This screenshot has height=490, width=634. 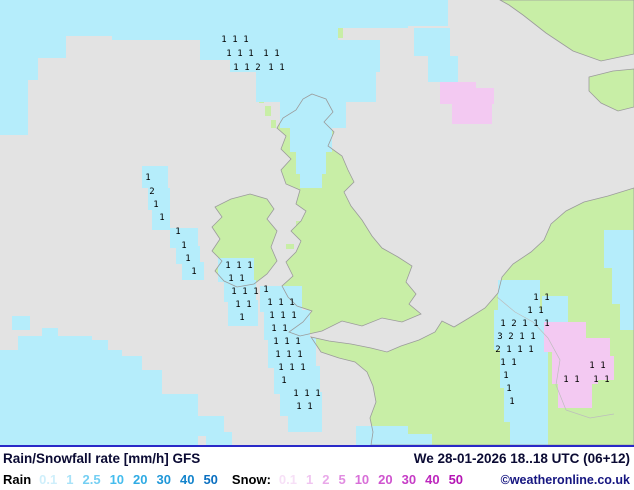 I want to click on rain-scale-value: 2.5, so click(x=91, y=479).